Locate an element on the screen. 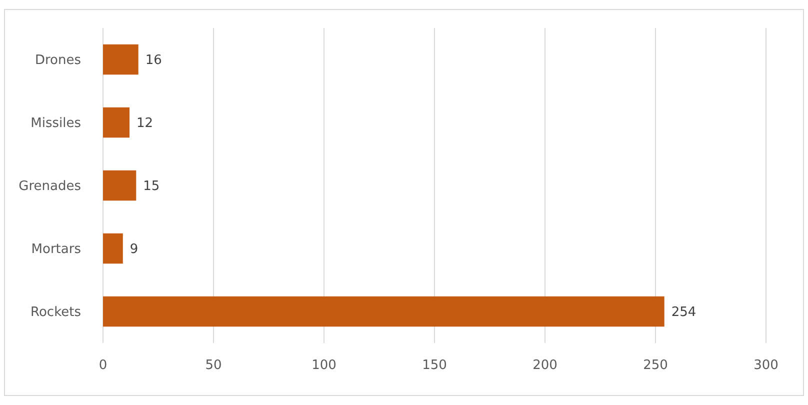  x-tick-label: 250 is located at coordinates (655, 365).